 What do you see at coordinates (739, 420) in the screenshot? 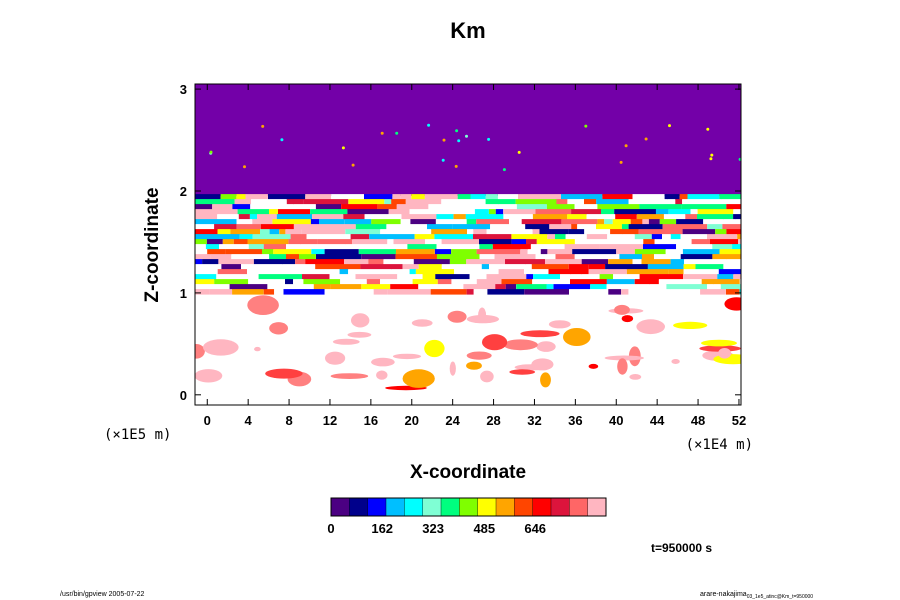
I see `x-tick-label: 52` at bounding box center [739, 420].